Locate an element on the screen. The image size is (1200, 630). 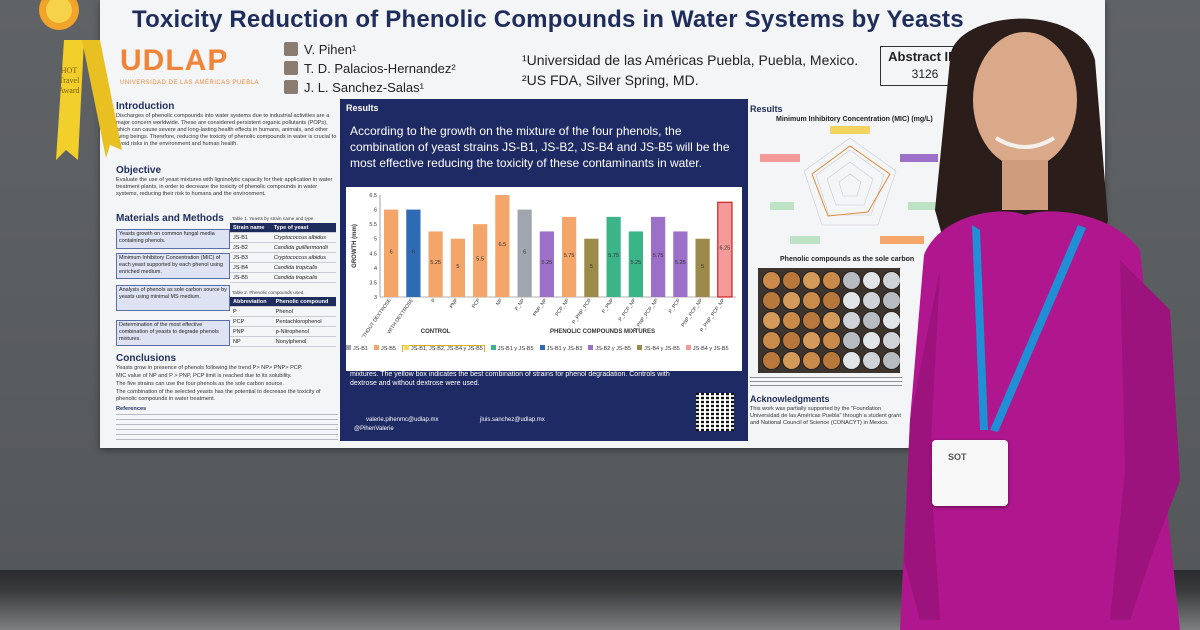
references-heading: References is located at coordinates (131, 409).